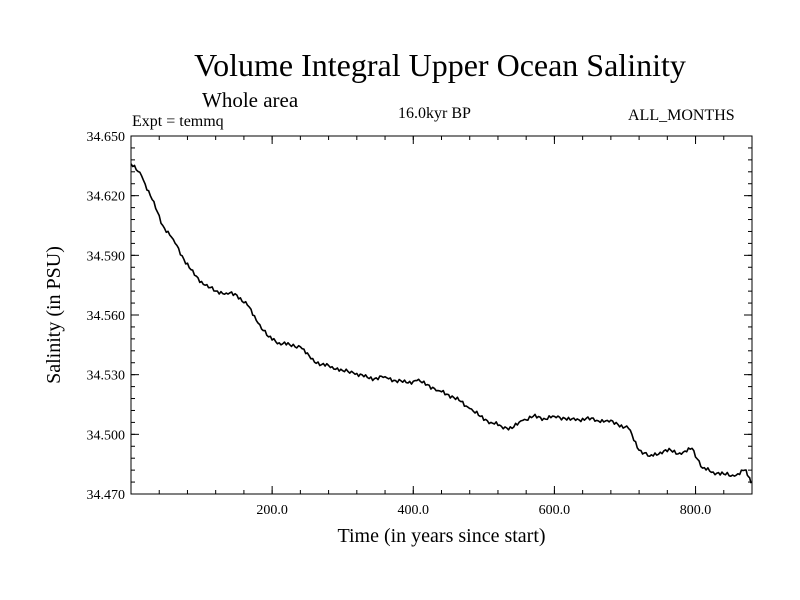 The height and width of the screenshot is (600, 800). I want to click on chart-subtitle: Whole area, so click(250, 100).